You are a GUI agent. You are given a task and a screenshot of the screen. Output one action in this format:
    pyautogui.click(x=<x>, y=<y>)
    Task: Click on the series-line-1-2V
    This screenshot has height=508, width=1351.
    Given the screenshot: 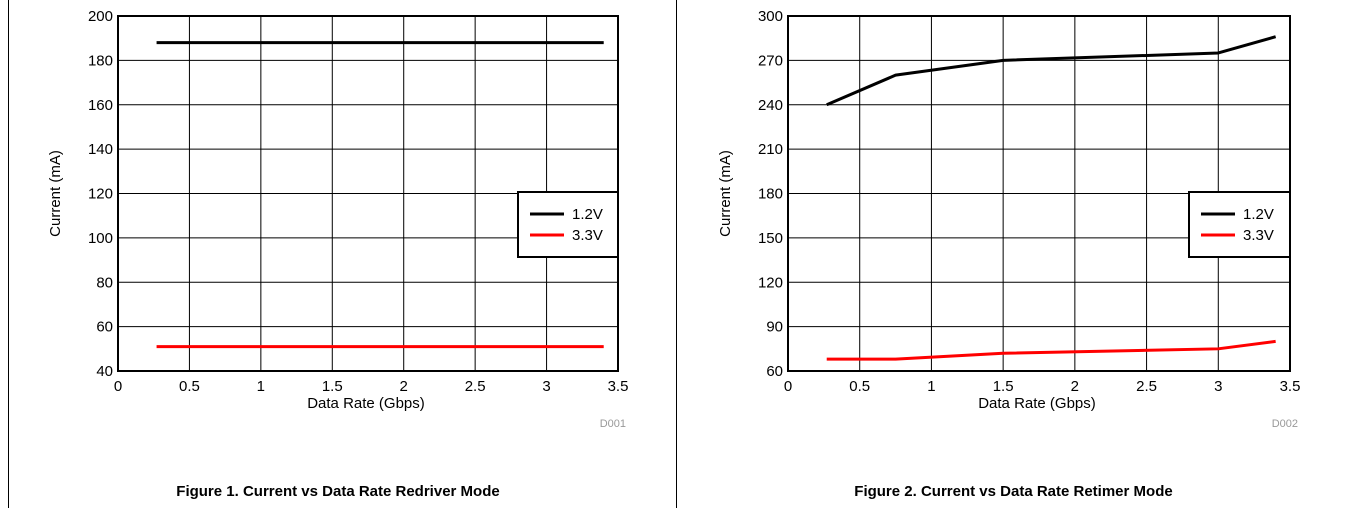 What is the action you would take?
    pyautogui.click(x=1051, y=71)
    